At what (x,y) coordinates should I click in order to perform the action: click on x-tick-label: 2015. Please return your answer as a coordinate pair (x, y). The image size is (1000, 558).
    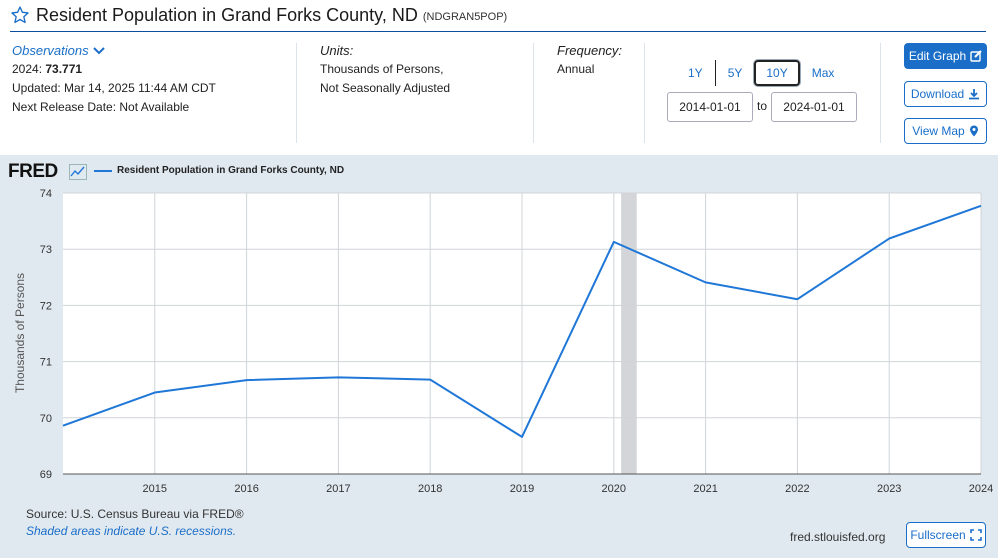
    Looking at the image, I should click on (155, 489).